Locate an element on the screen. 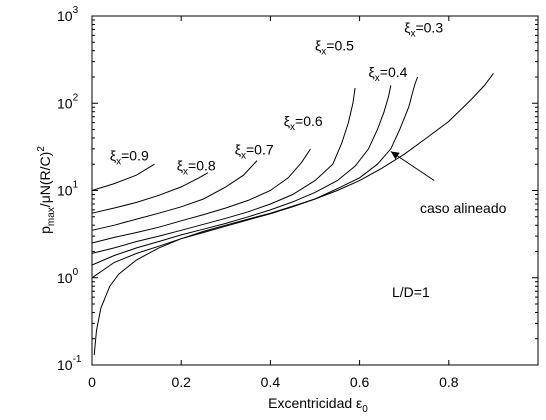  x-tick-label: 0.2 is located at coordinates (181, 382).